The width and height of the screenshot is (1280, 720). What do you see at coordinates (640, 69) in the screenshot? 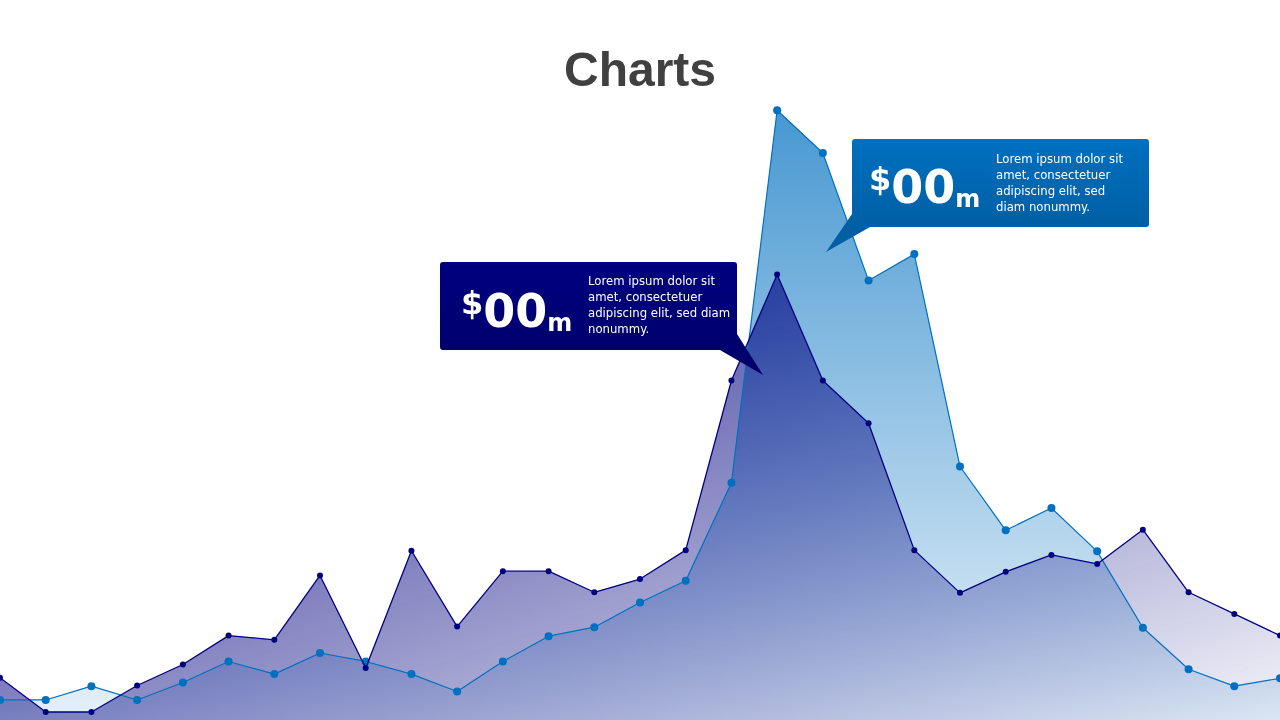
I see `chart-title: Charts` at bounding box center [640, 69].